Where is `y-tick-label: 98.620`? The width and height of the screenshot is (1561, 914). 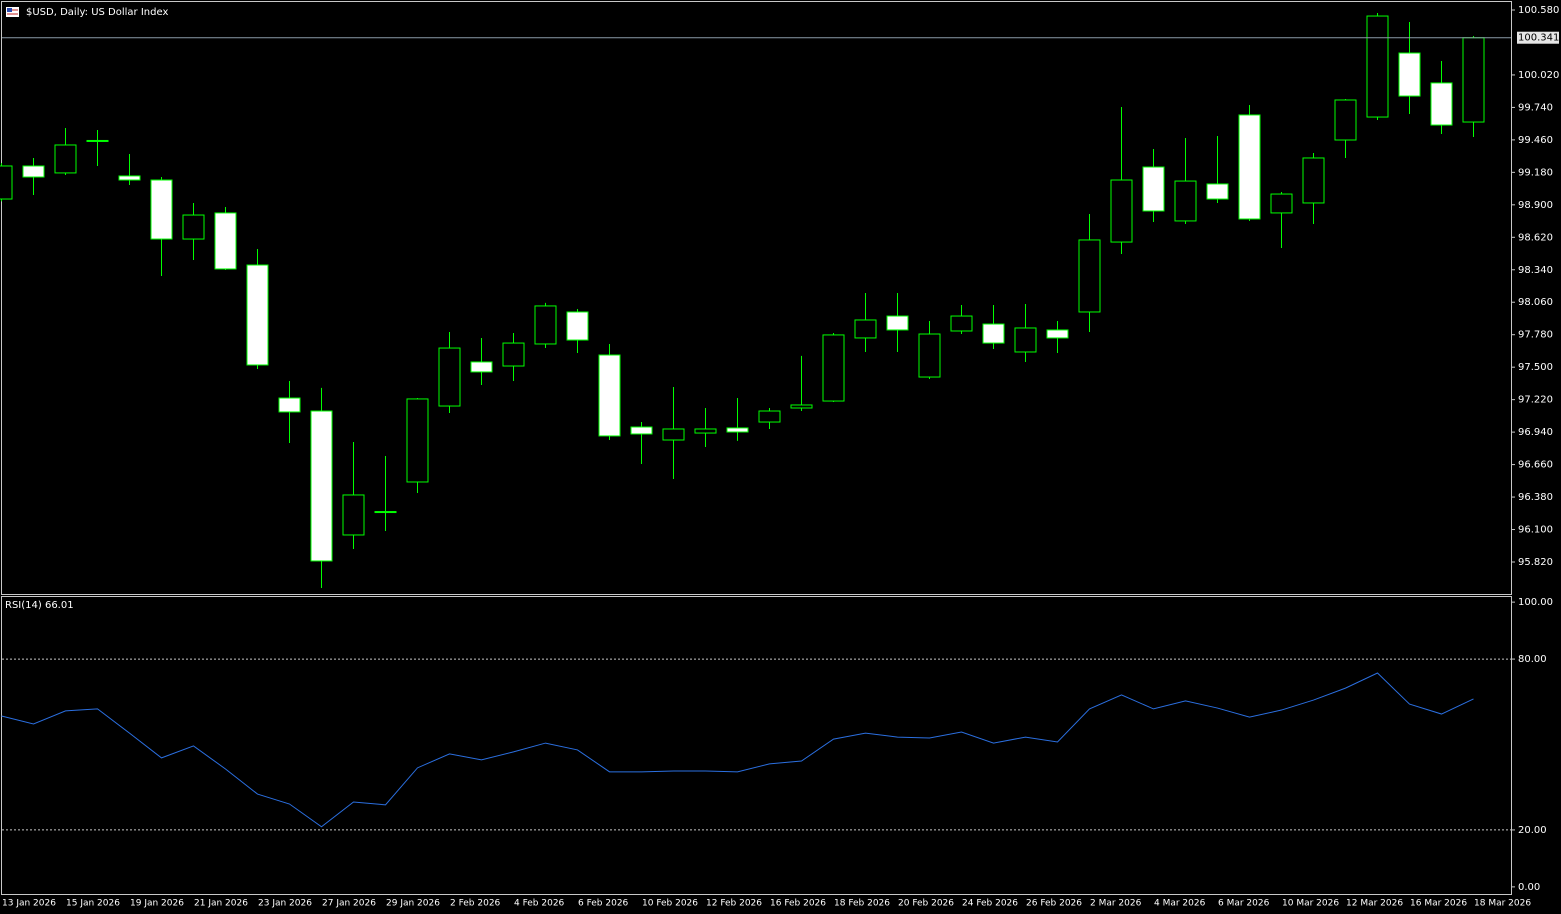 y-tick-label: 98.620 is located at coordinates (1535, 237).